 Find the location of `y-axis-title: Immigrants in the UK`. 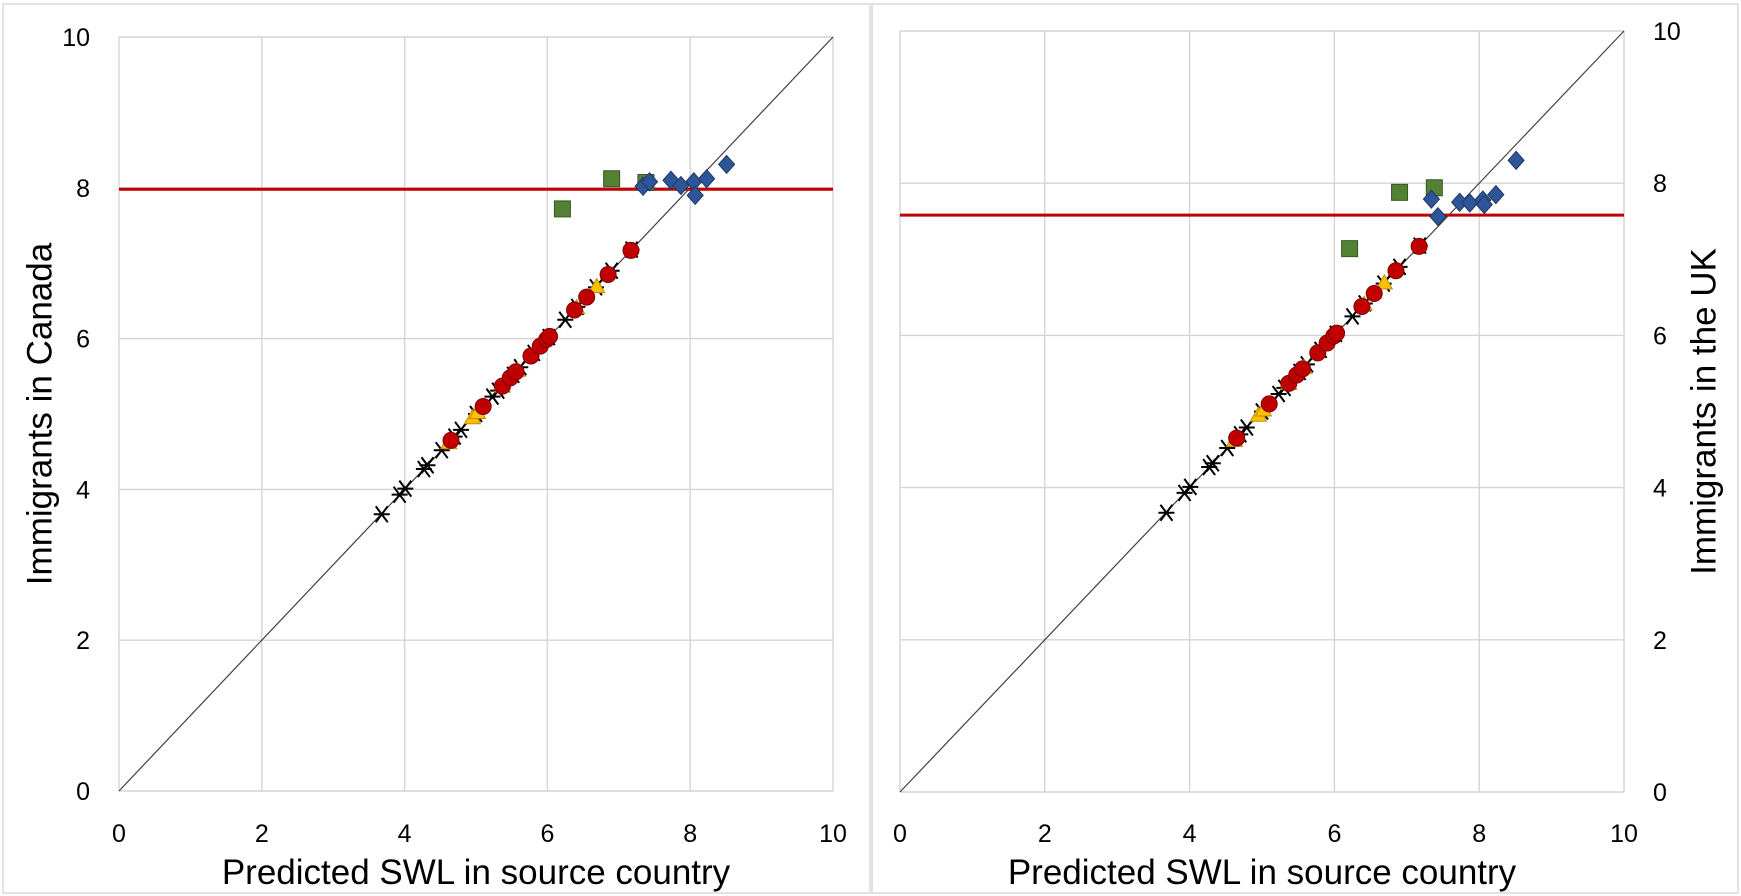

y-axis-title: Immigrants in the UK is located at coordinates (1703, 411).